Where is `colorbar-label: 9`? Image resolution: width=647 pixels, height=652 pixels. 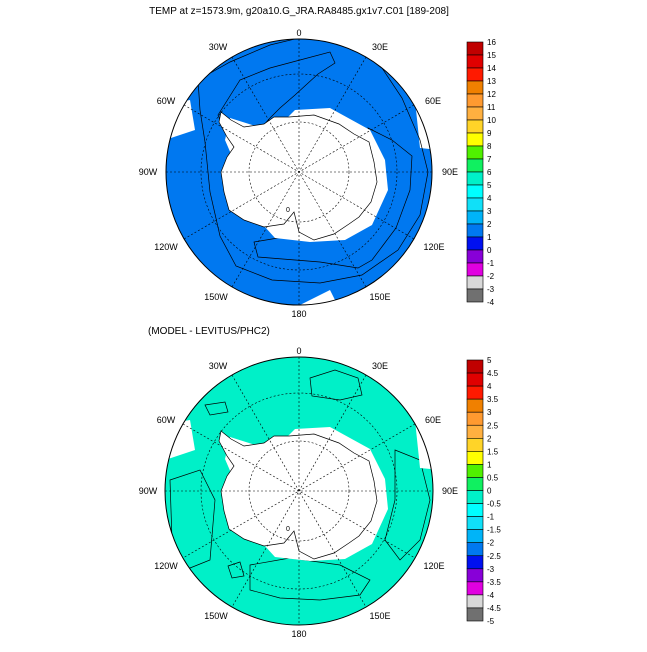 colorbar-label: 9 is located at coordinates (489, 133).